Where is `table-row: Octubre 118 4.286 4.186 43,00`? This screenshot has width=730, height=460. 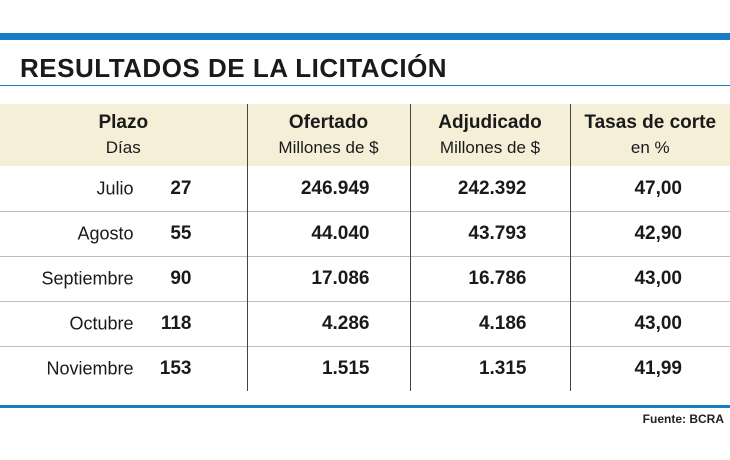 table-row: Octubre 118 4.286 4.186 43,00 is located at coordinates (365, 323).